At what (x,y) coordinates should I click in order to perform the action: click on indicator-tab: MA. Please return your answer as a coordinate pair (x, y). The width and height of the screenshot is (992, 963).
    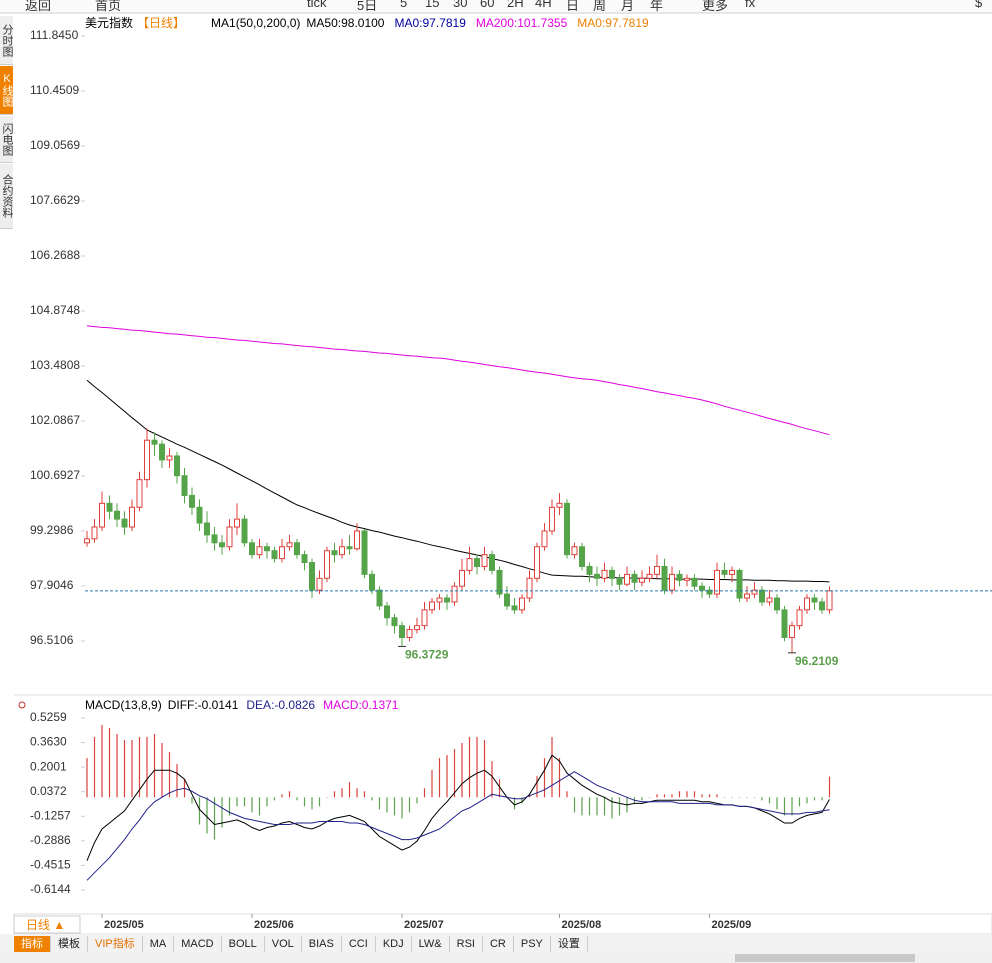
    Looking at the image, I should click on (159, 944).